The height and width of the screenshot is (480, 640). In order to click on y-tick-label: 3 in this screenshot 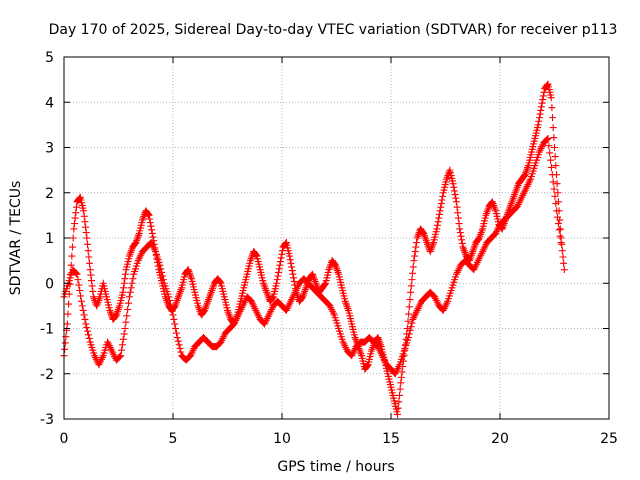, I will do `click(49, 149)`.